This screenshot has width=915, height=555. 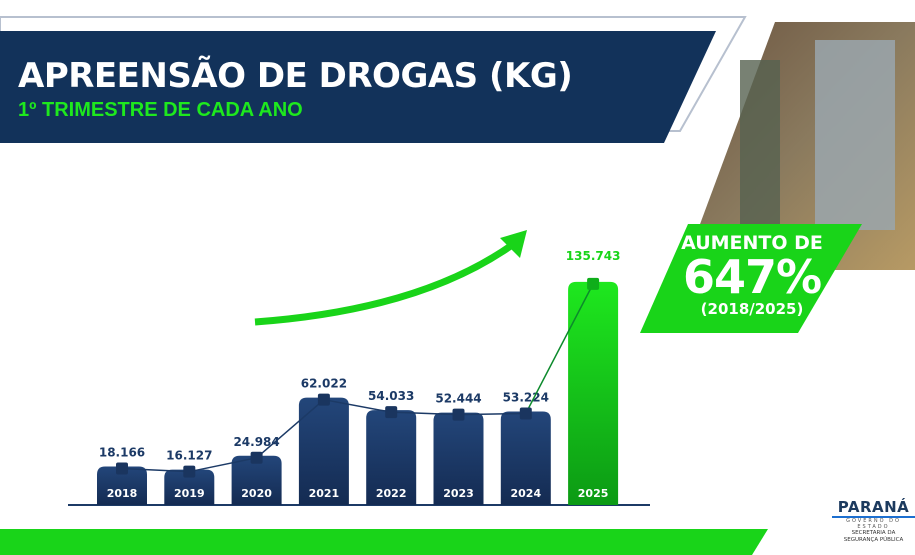 I want to click on badge-label: AUMENTO DE, so click(x=752, y=243).